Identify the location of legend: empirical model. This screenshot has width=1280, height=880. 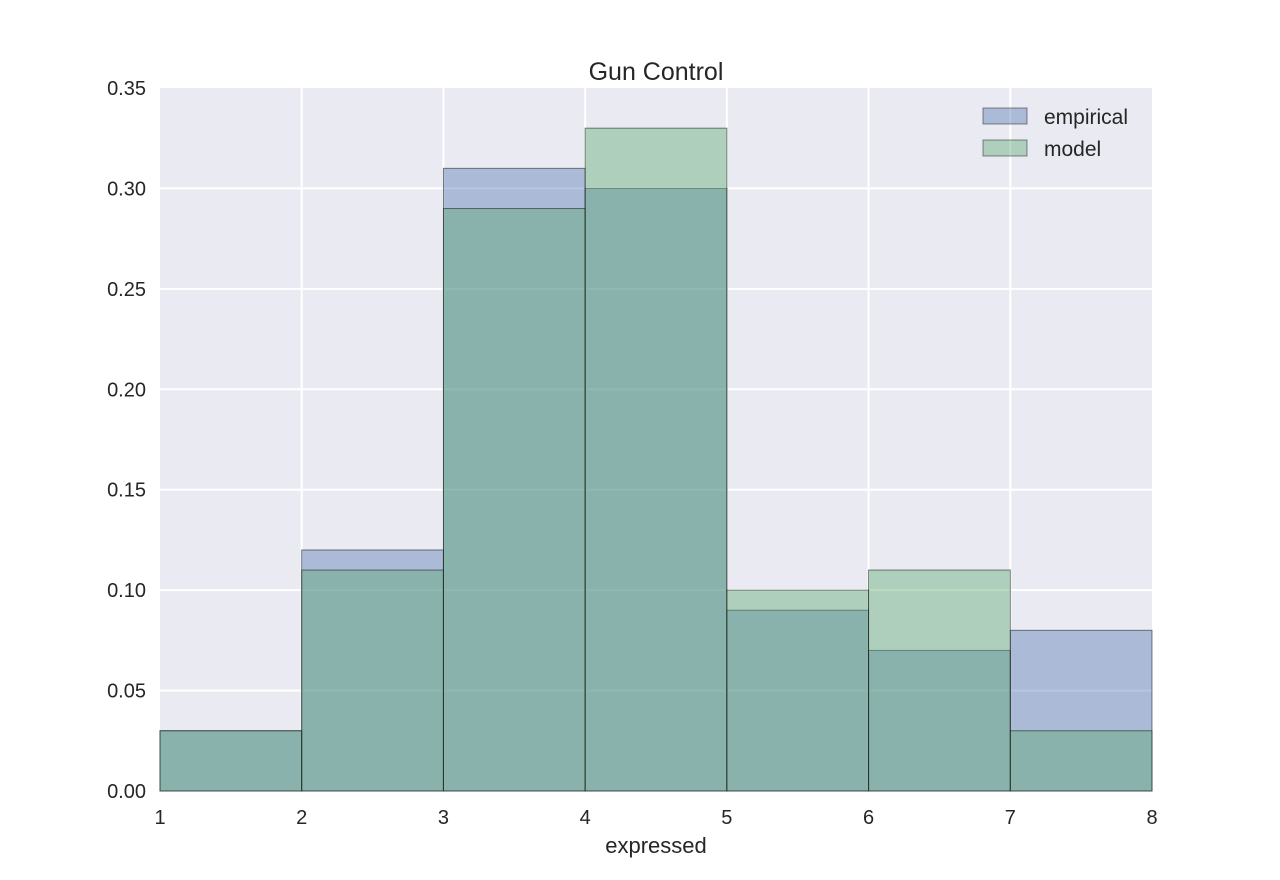
(1055, 133).